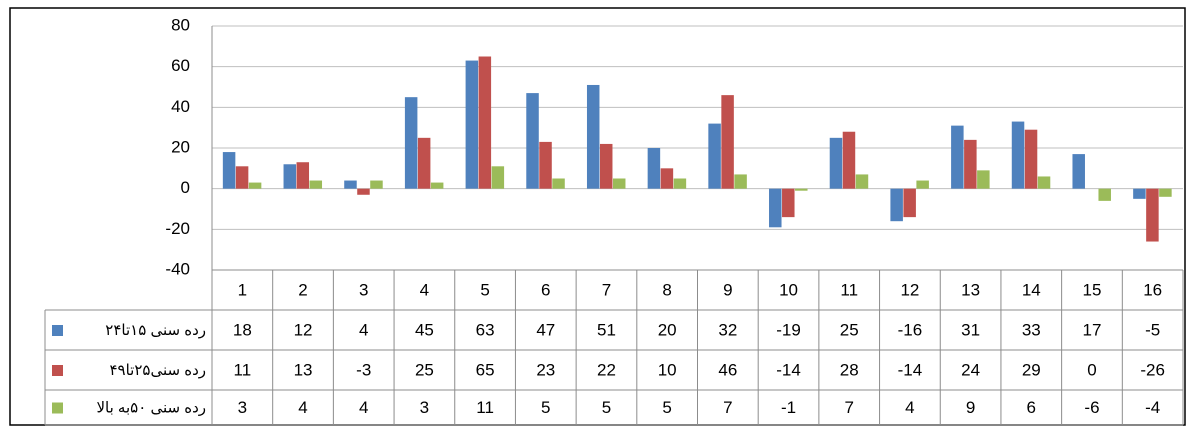 The height and width of the screenshot is (427, 1187). Describe the element at coordinates (1152, 289) in the screenshot. I see `x-tick-label: 16` at that location.